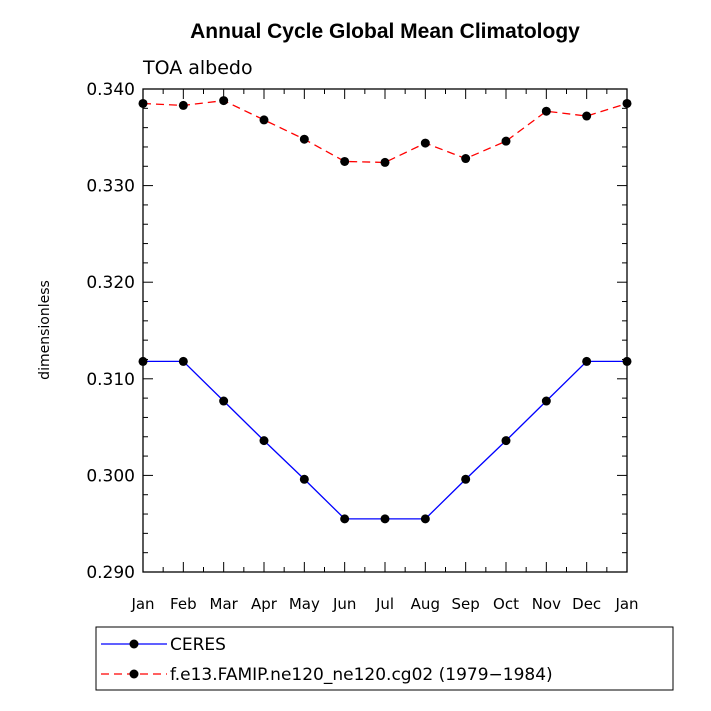 Image resolution: width=711 pixels, height=711 pixels. What do you see at coordinates (506, 604) in the screenshot?
I see `x-tick-label: Oct` at bounding box center [506, 604].